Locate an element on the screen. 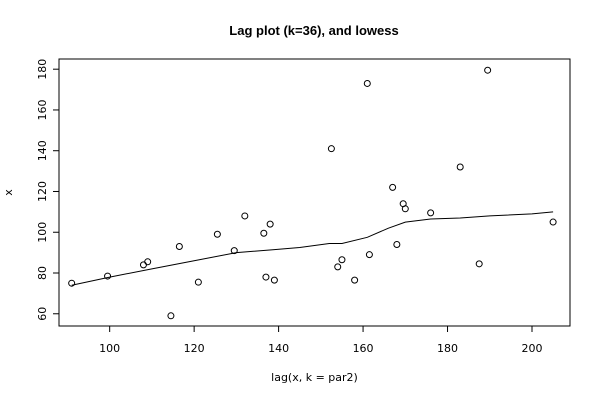  y-axis-label: x is located at coordinates (8, 192).